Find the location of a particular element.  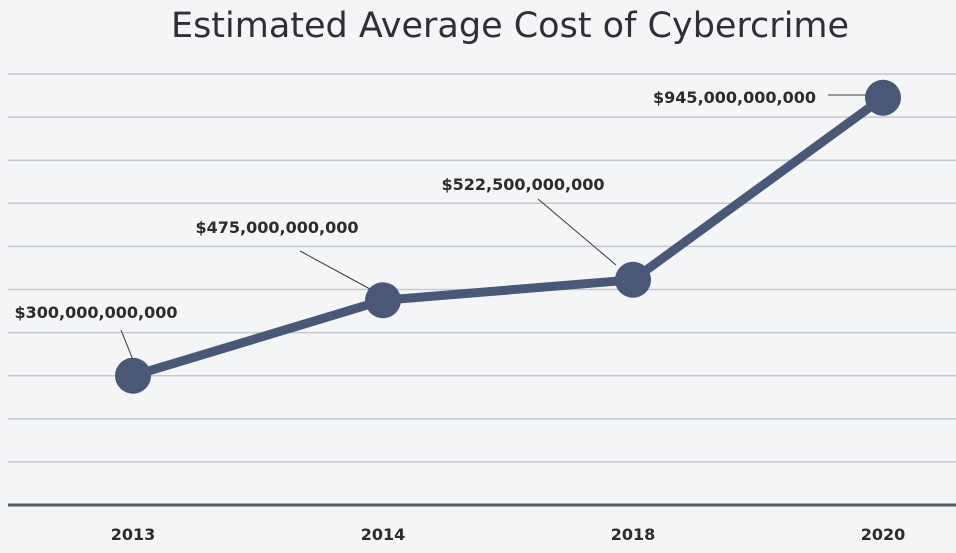

data-label: $300,000,000,000 is located at coordinates (96, 312).